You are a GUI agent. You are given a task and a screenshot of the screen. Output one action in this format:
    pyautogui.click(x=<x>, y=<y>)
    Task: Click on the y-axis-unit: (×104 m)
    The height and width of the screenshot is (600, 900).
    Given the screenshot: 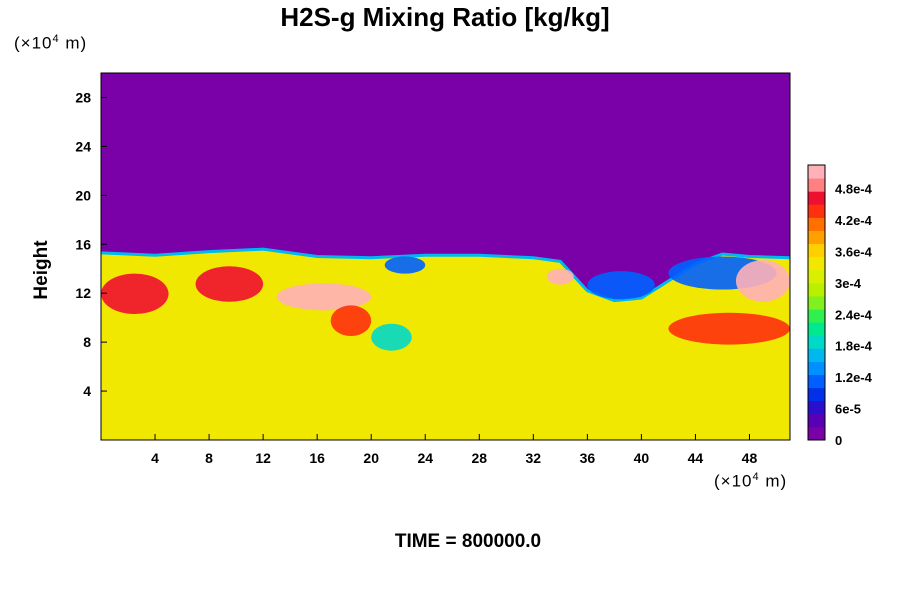 What is the action you would take?
    pyautogui.click(x=50, y=43)
    